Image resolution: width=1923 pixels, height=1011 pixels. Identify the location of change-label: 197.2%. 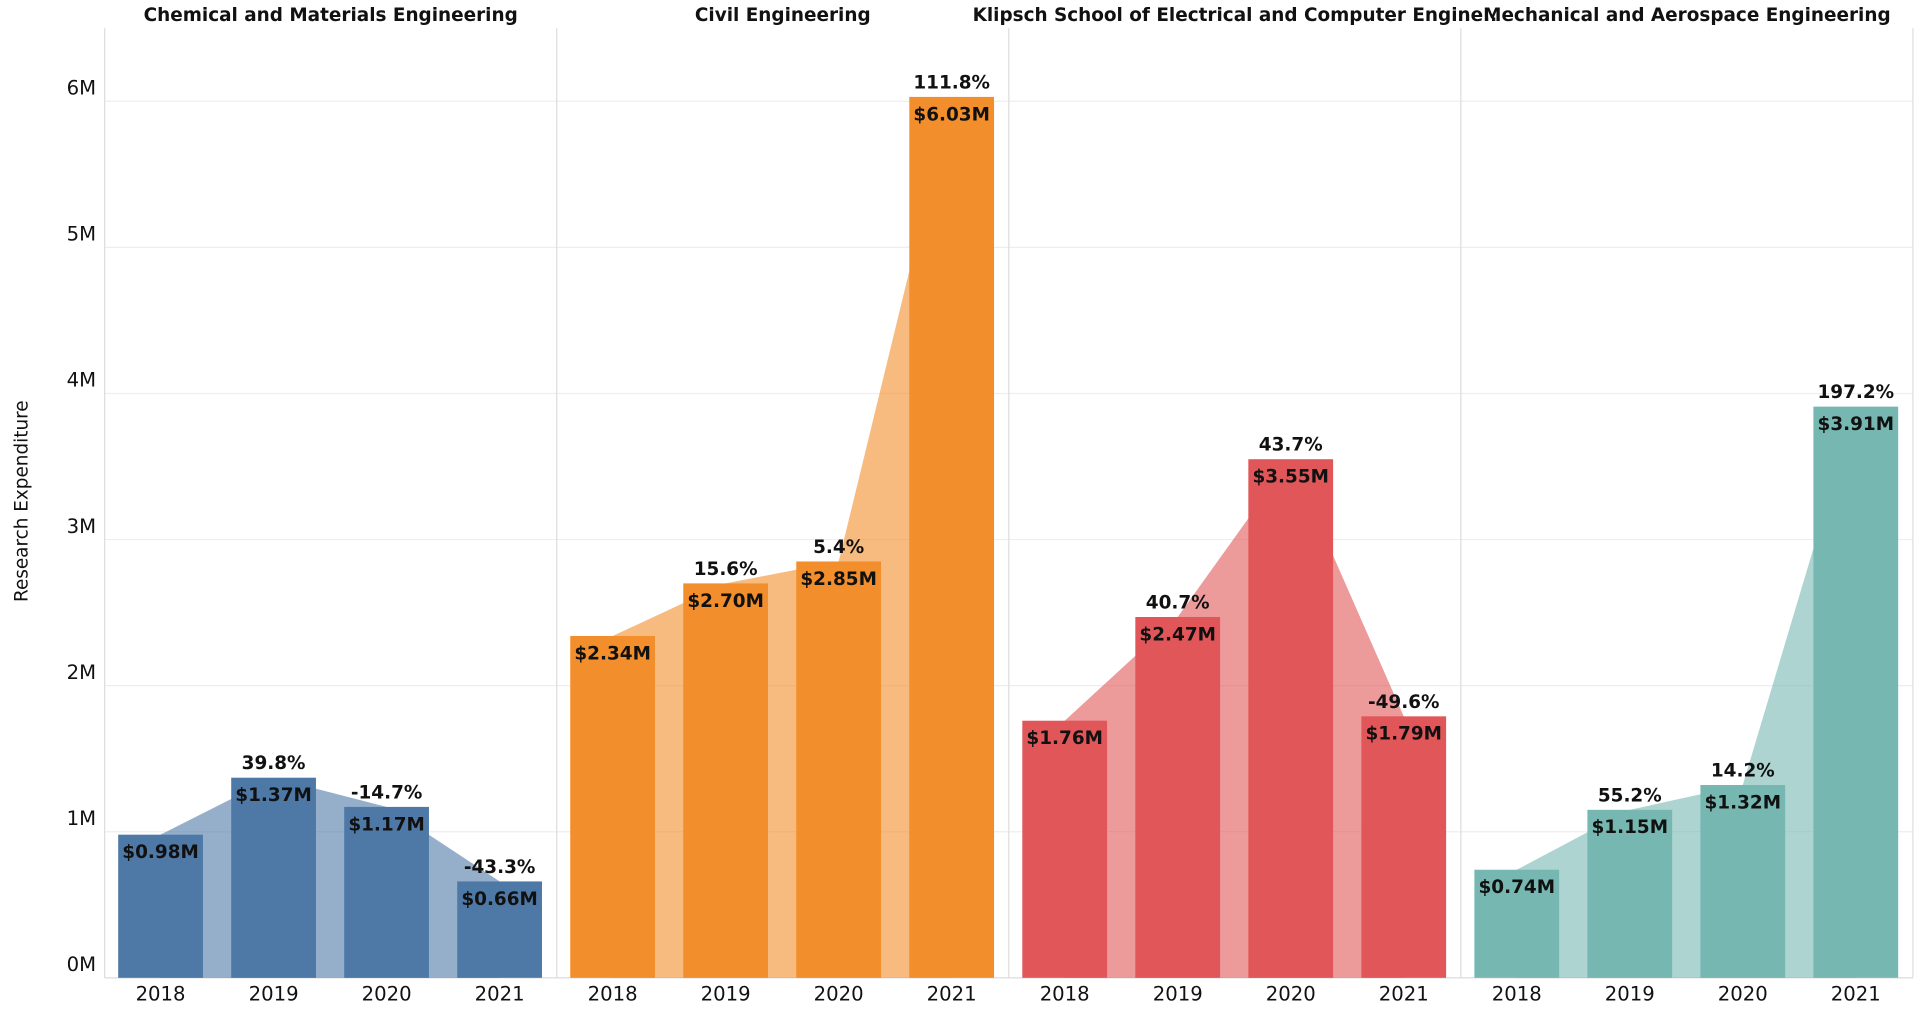
(1855, 392).